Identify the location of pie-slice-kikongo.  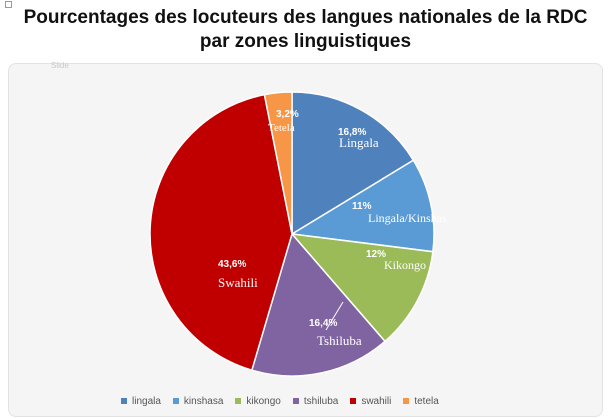
(362, 288).